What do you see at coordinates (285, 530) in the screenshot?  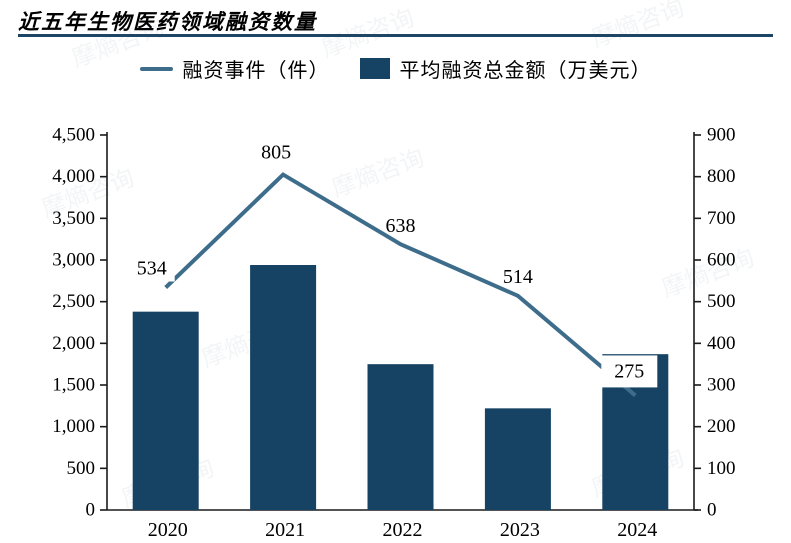 I see `x-axis-label: 2021` at bounding box center [285, 530].